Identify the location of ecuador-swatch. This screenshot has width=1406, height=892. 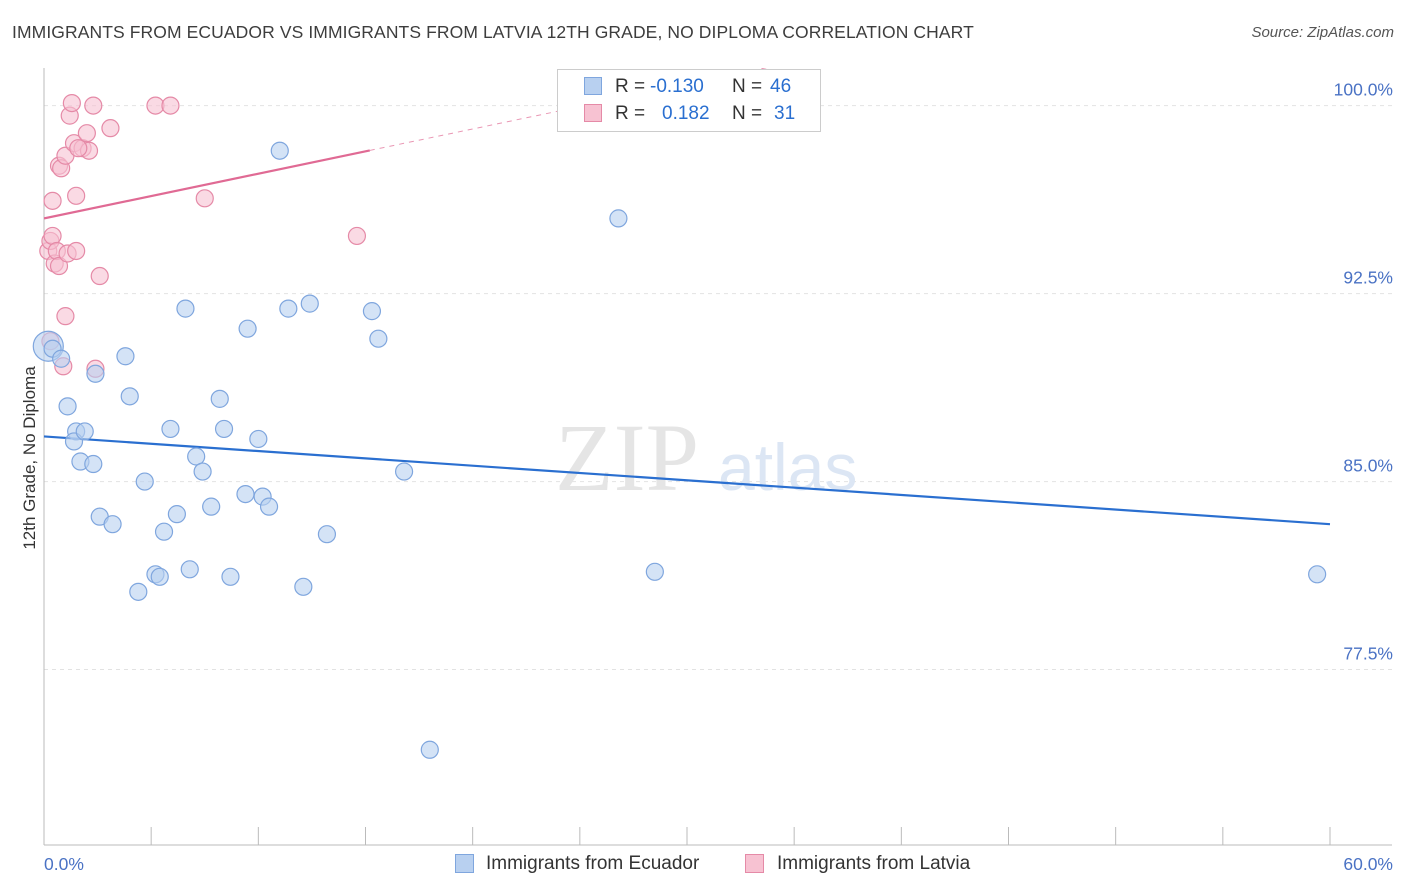
(593, 86).